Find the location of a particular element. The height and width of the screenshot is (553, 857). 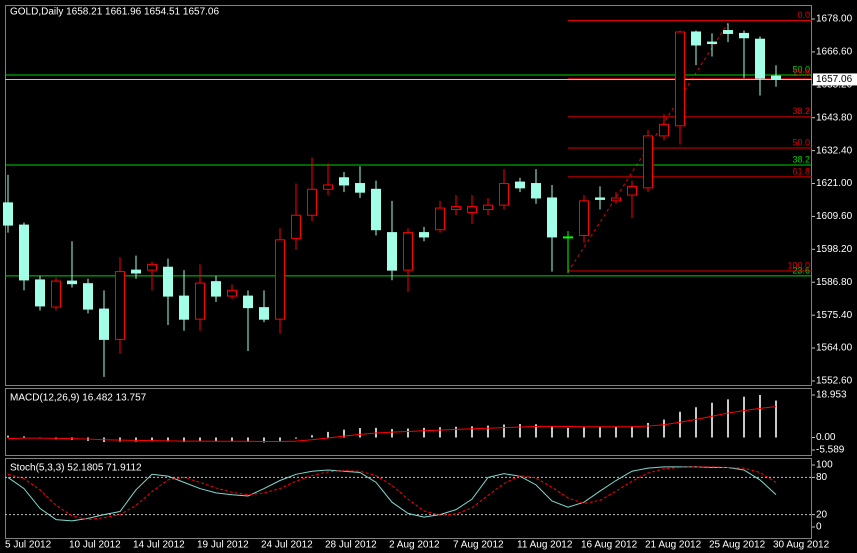

macd-panel-frame is located at coordinates (408, 422).